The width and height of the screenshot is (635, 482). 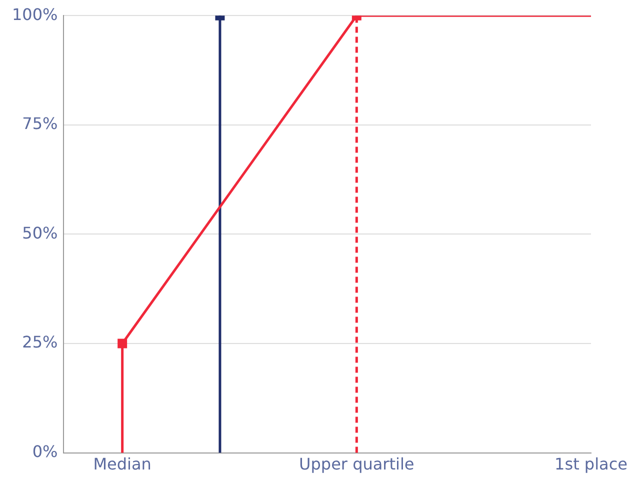 What do you see at coordinates (45, 451) in the screenshot?
I see `y-tick-label: 0%` at bounding box center [45, 451].